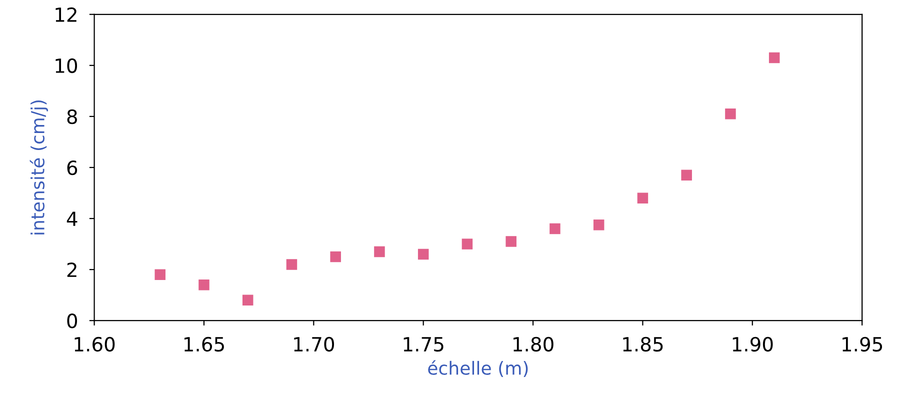 The height and width of the screenshot is (411, 898). Describe the element at coordinates (67, 66) in the screenshot. I see `y-tick-label: 10` at that location.